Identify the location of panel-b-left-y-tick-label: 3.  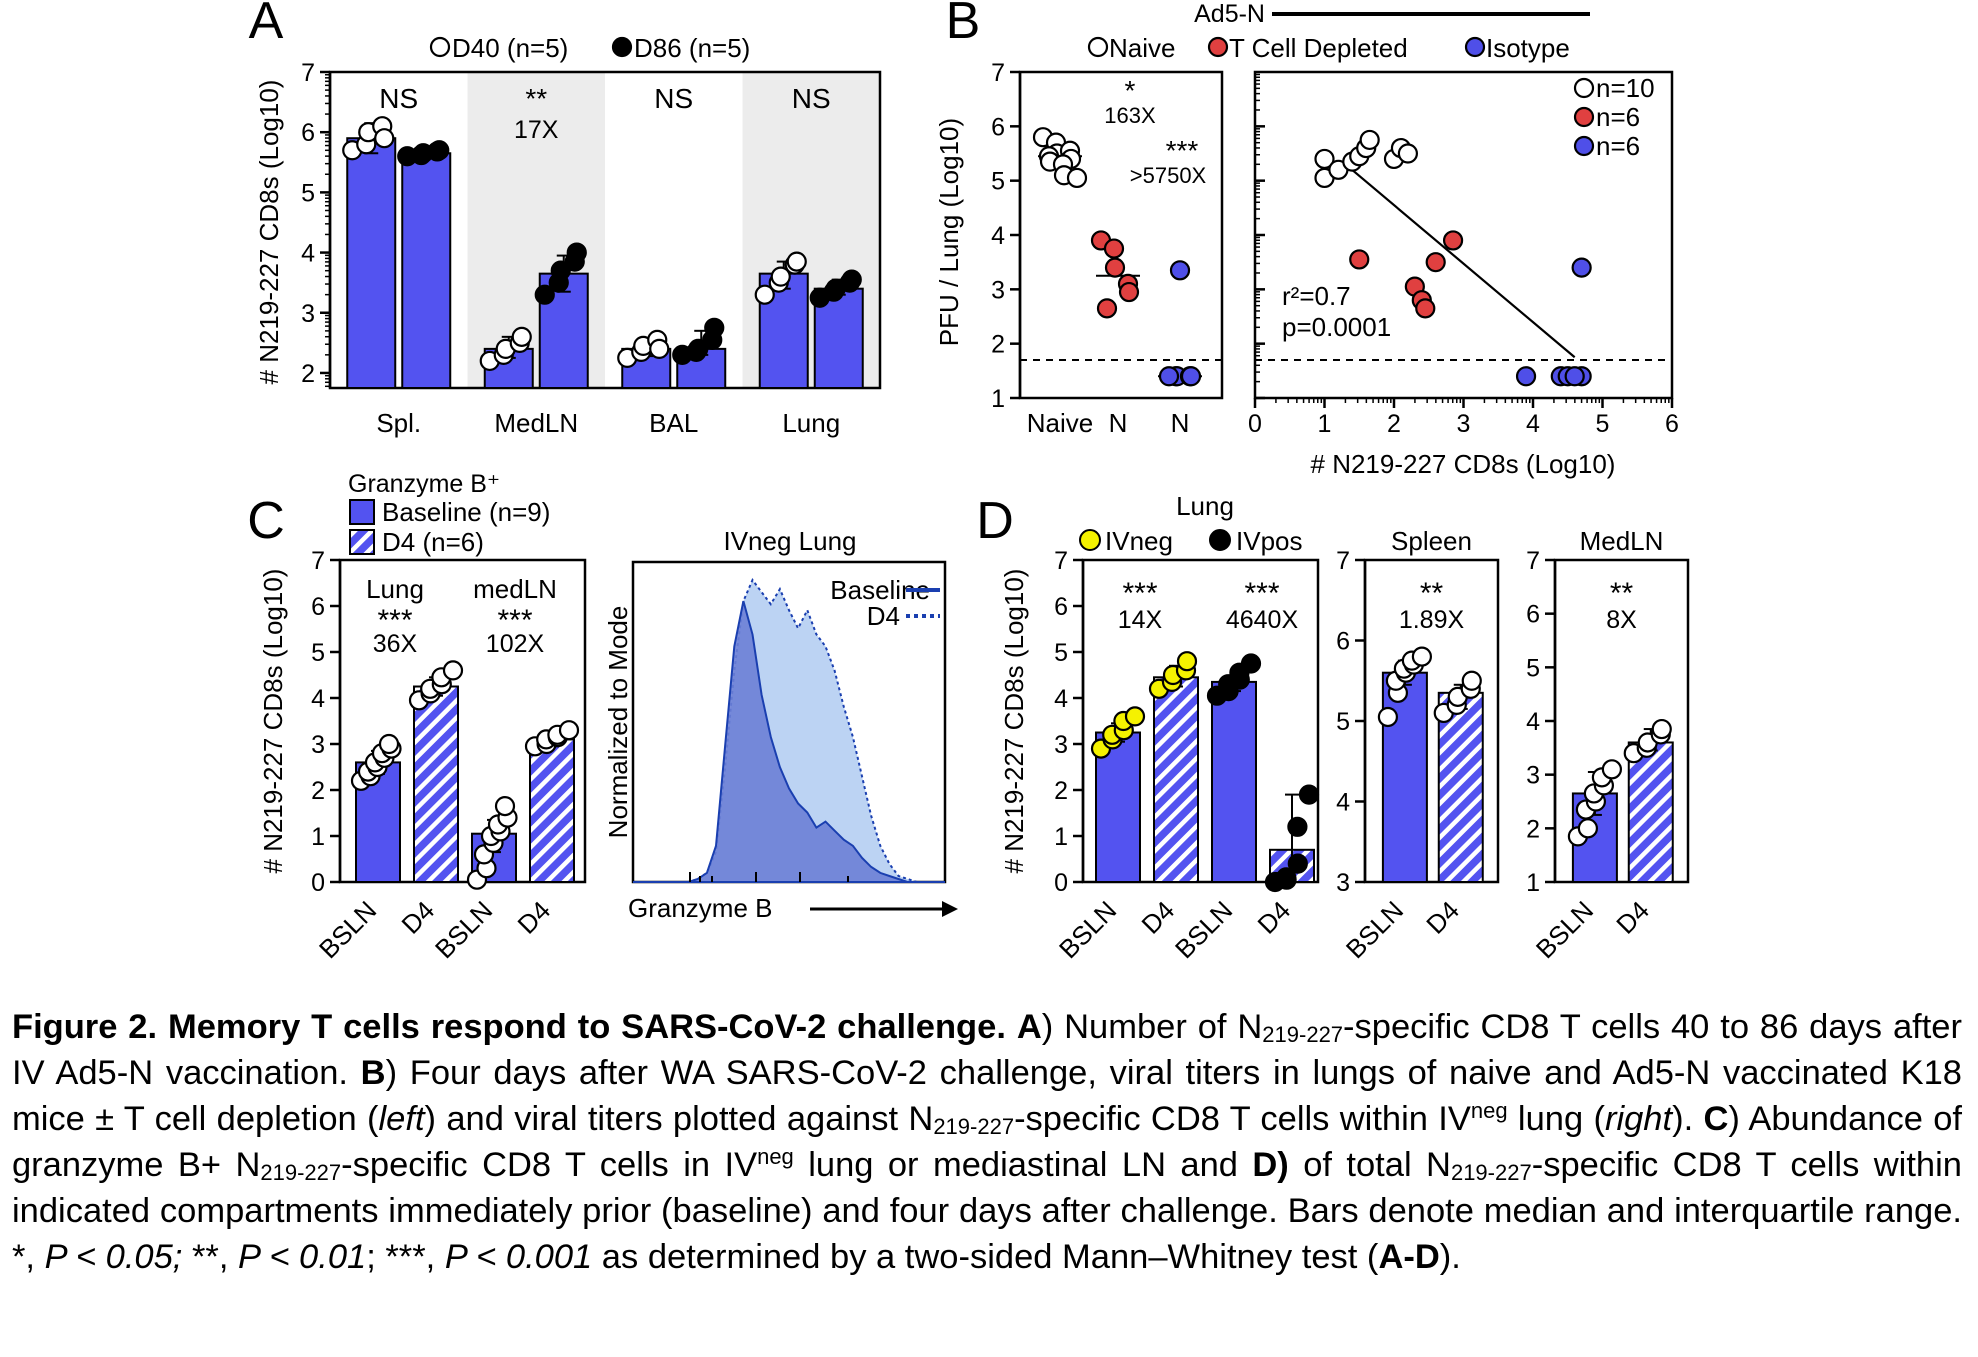
(998, 290).